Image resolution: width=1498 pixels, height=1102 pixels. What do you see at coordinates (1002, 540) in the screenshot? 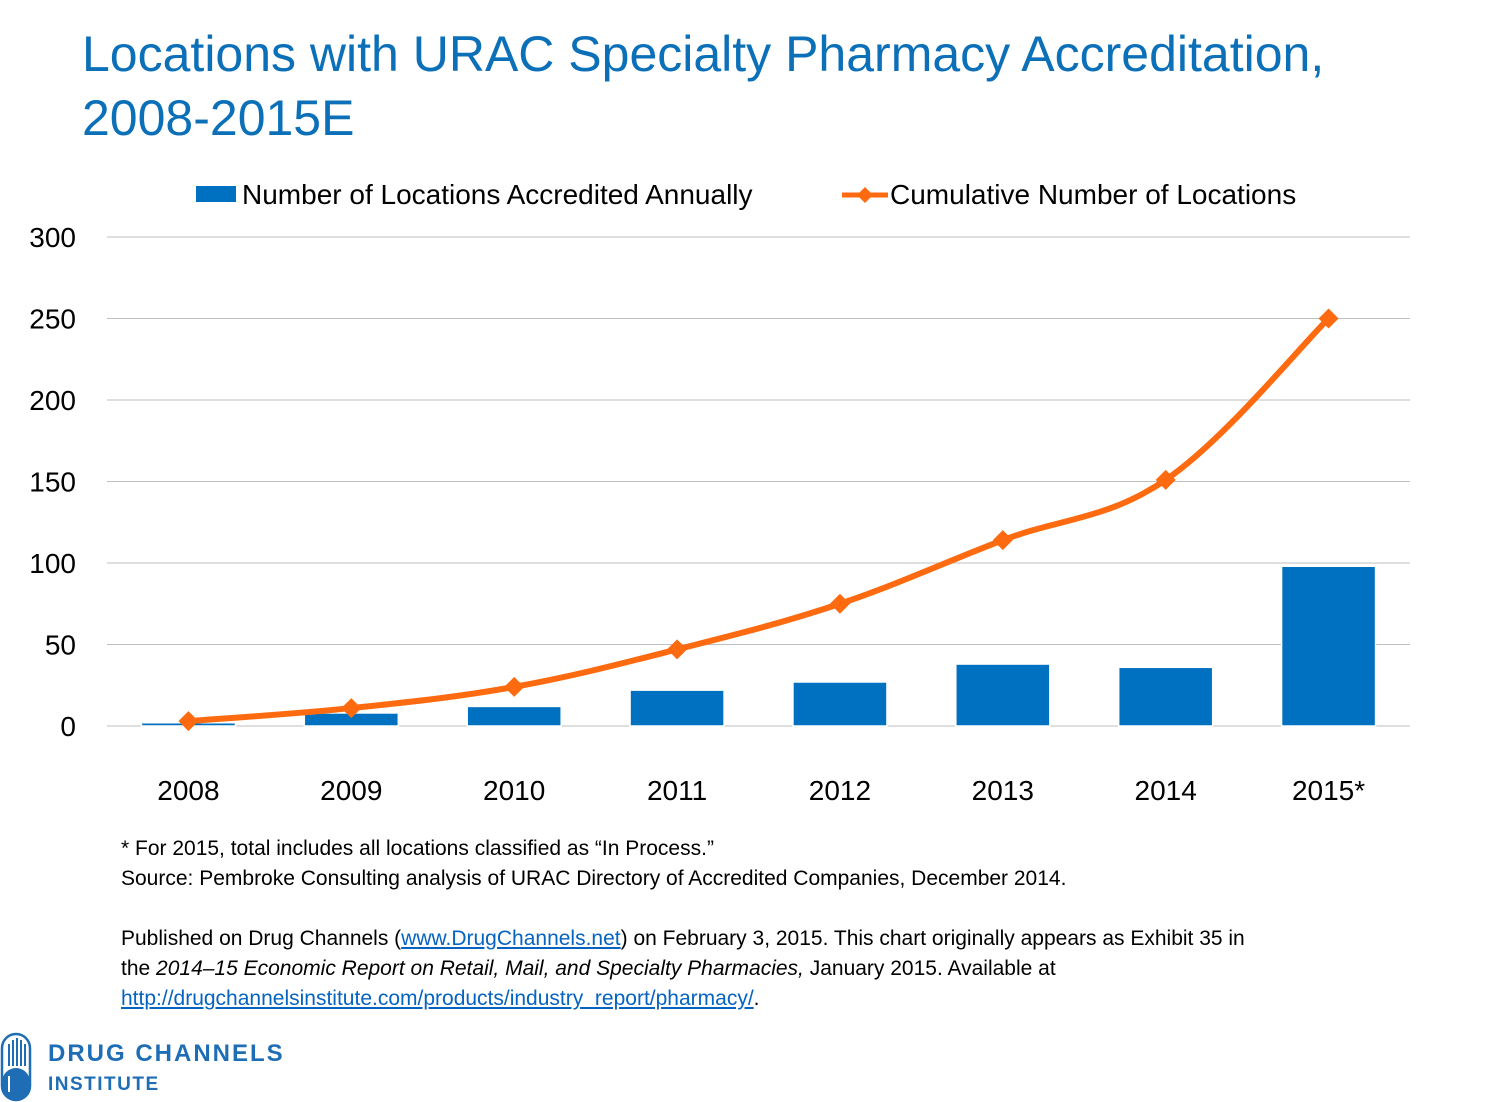
I see `line-point-2013` at bounding box center [1002, 540].